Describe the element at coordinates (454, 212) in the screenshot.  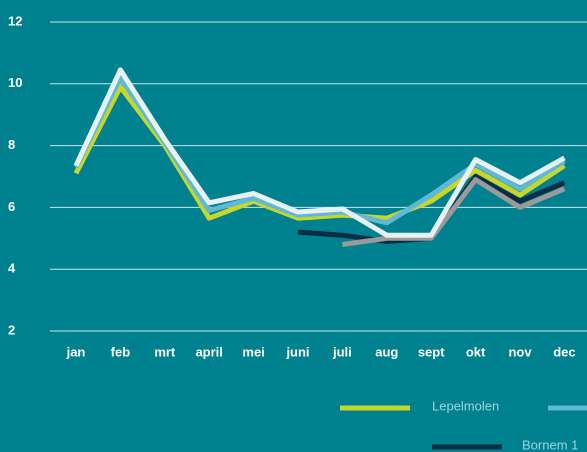
I see `series-line` at that location.